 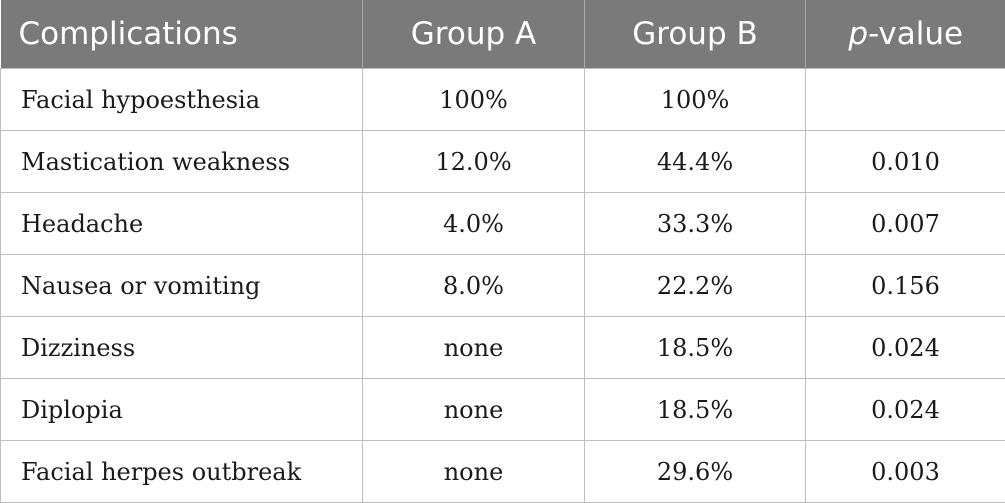 I want to click on row-label: Facial herpes outbreak, so click(x=182, y=472).